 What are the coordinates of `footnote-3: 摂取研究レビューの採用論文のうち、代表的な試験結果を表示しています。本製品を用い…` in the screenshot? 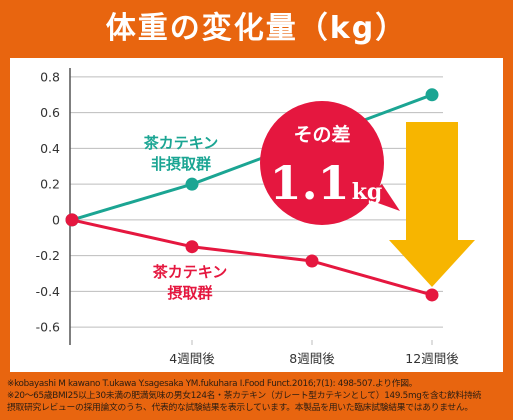 It's located at (240, 408).